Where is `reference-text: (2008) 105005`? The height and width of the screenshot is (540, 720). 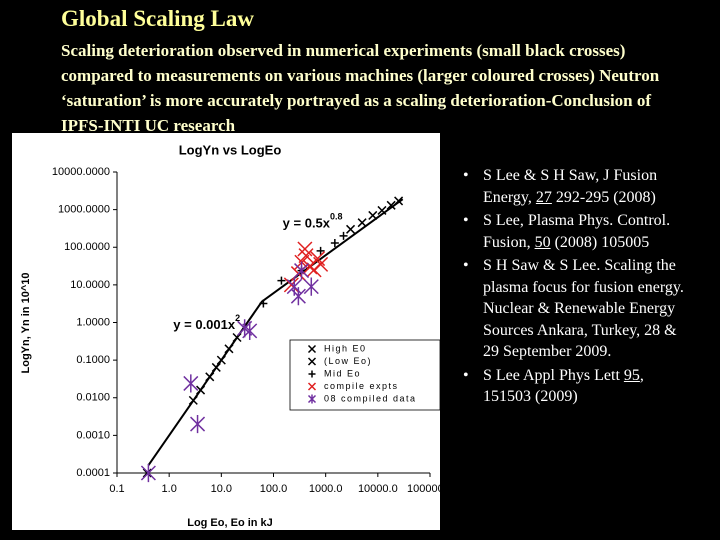
reference-text: (2008) 105005 is located at coordinates (600, 242).